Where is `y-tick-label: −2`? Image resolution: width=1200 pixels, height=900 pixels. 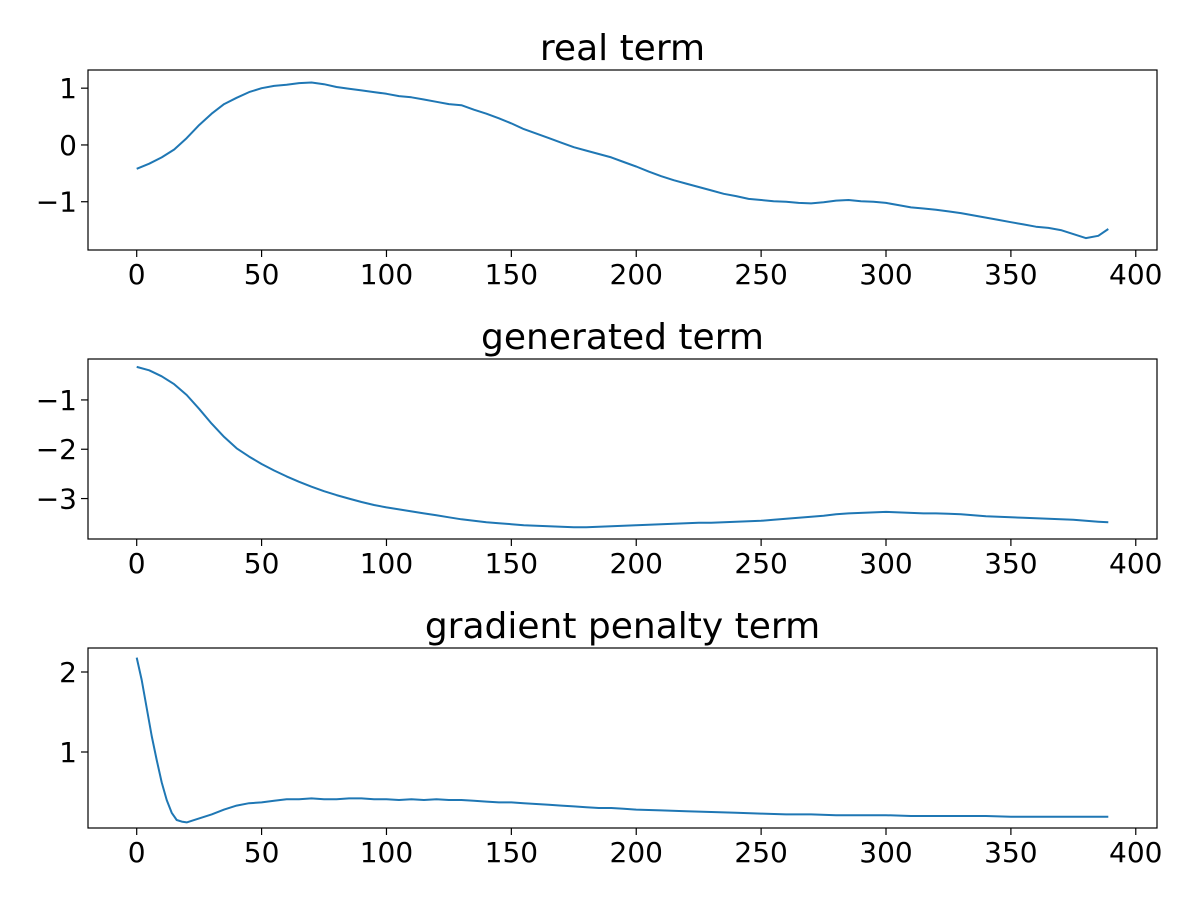
y-tick-label: −2 is located at coordinates (56, 449).